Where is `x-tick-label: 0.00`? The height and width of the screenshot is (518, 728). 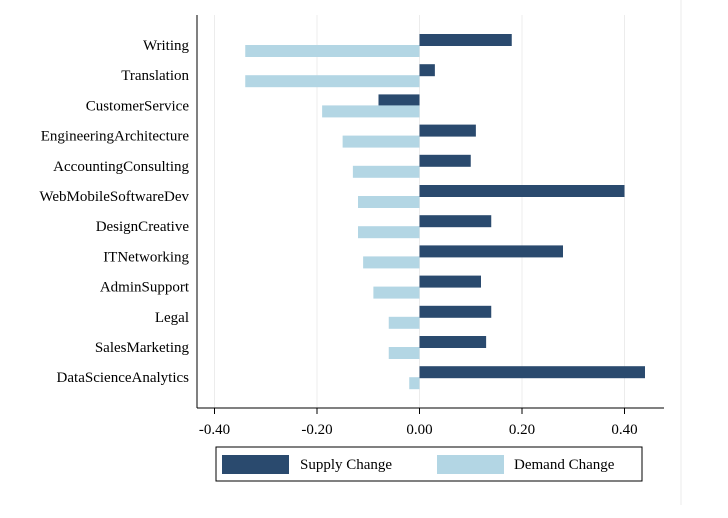 x-tick-label: 0.00 is located at coordinates (419, 430).